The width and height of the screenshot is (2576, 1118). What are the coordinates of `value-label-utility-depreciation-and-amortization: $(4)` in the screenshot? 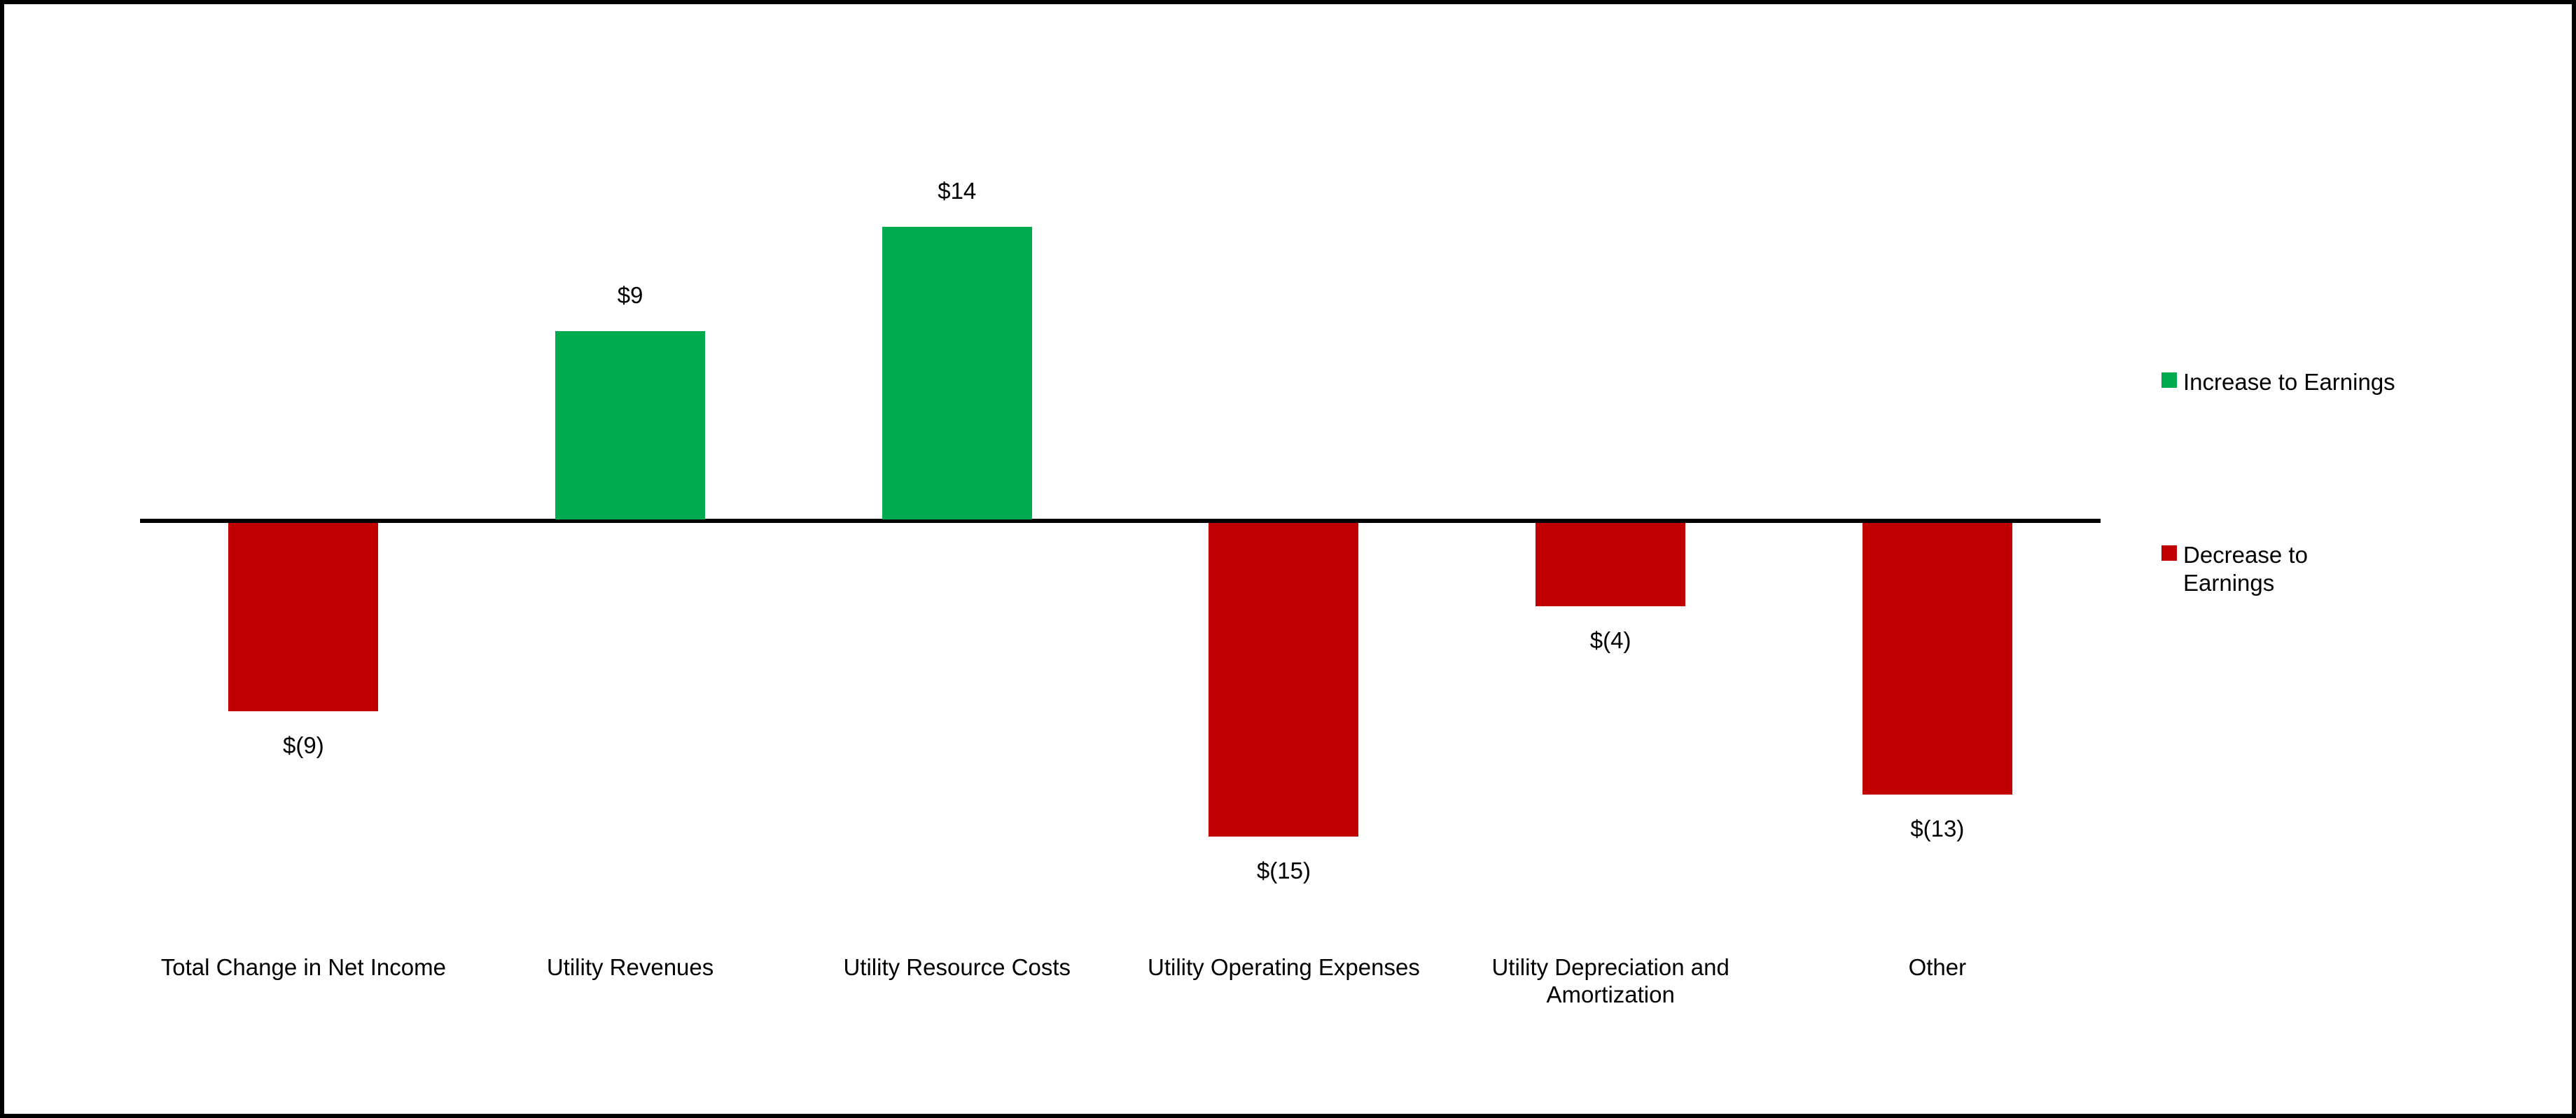 It's located at (1610, 640).